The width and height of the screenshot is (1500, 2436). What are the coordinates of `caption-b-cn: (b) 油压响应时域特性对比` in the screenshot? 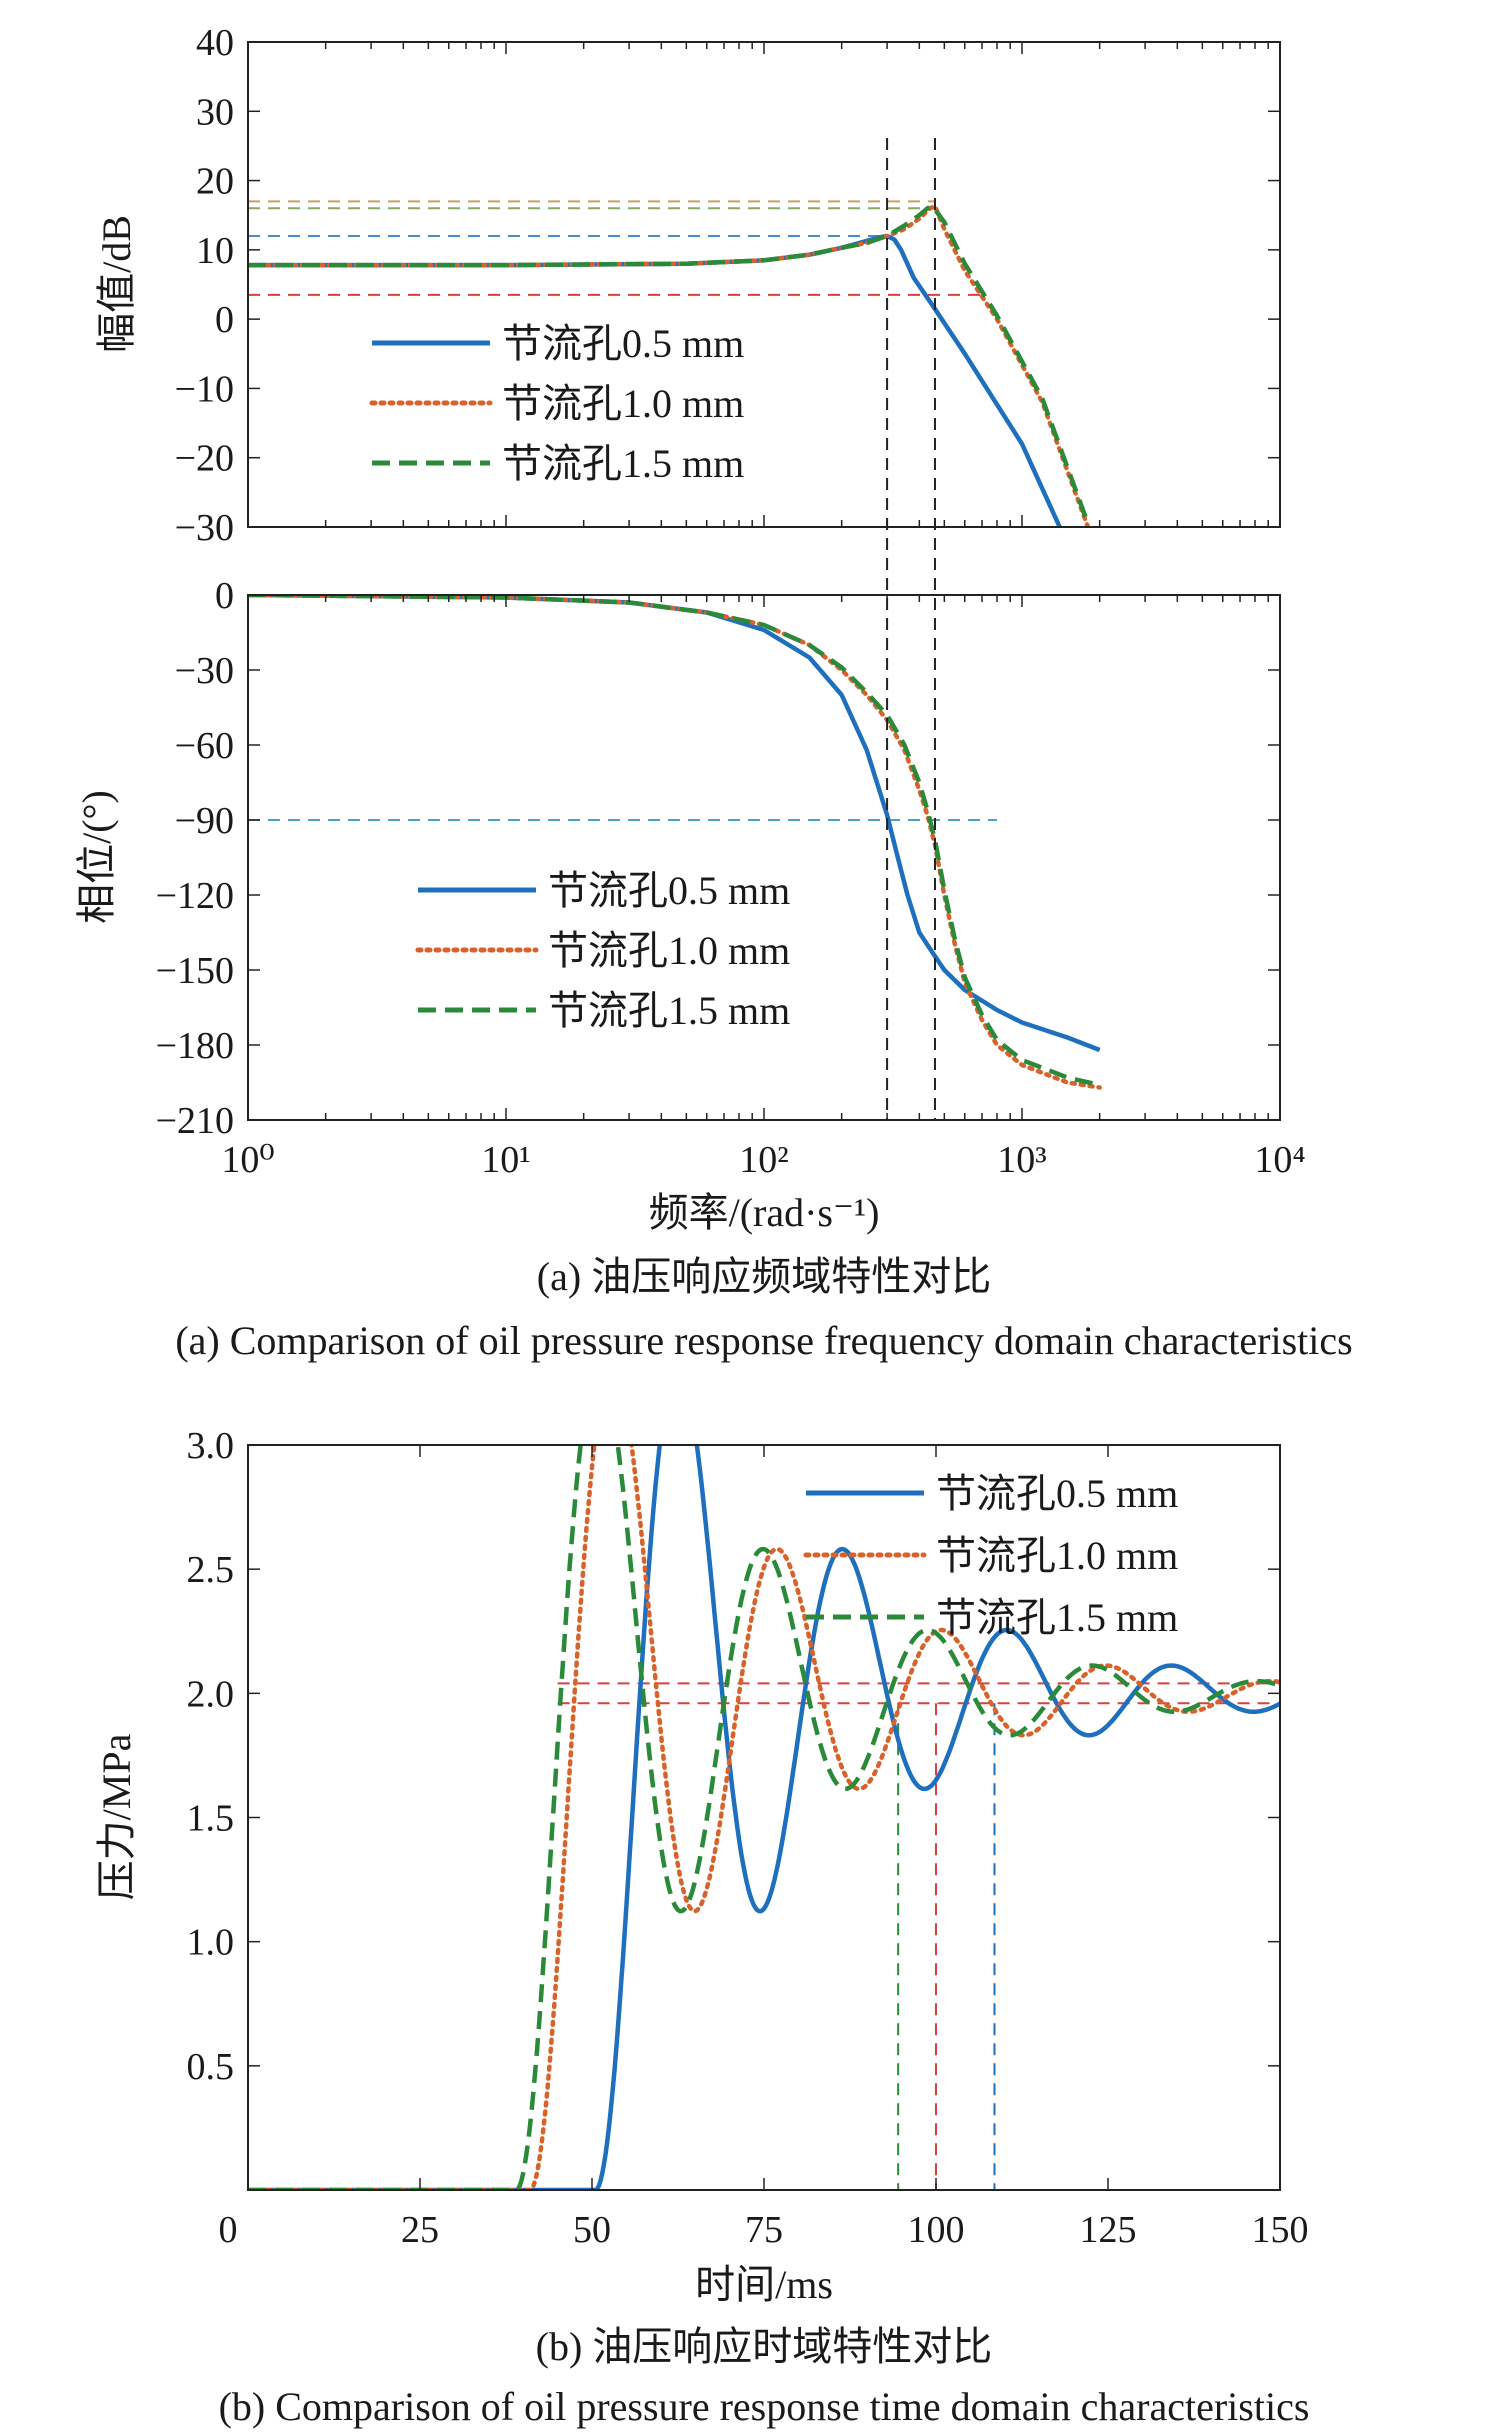 It's located at (764, 2346).